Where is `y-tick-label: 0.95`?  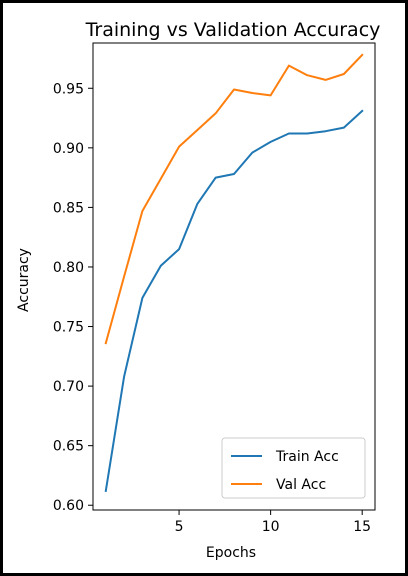
y-tick-label: 0.95 is located at coordinates (68, 89).